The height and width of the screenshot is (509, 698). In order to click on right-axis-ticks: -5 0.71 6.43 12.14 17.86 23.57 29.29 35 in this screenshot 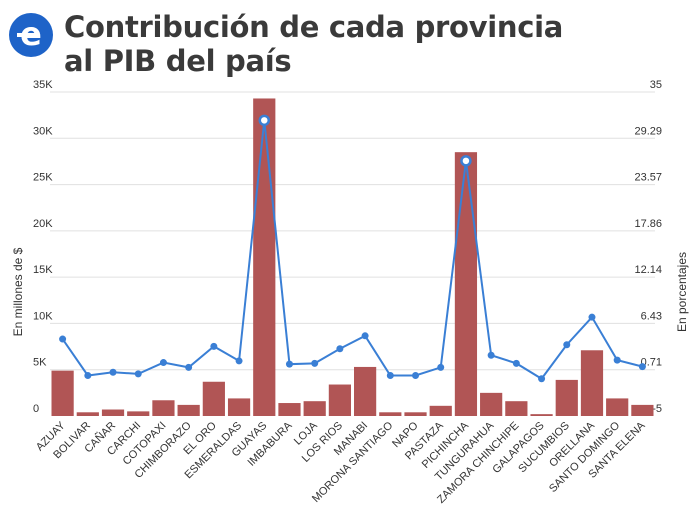, I will do `click(648, 247)`.